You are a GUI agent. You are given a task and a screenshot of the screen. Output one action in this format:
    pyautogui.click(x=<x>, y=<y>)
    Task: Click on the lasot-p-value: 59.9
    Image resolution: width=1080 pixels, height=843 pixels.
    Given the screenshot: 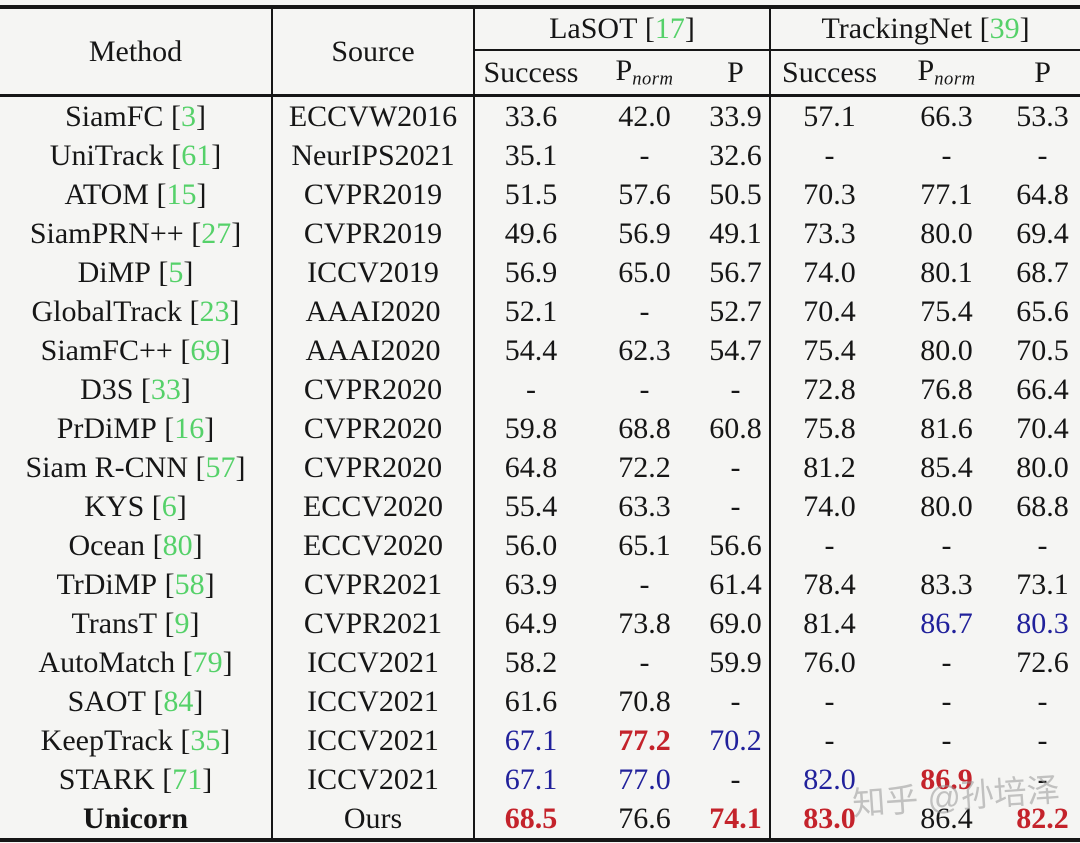 What is the action you would take?
    pyautogui.click(x=737, y=662)
    